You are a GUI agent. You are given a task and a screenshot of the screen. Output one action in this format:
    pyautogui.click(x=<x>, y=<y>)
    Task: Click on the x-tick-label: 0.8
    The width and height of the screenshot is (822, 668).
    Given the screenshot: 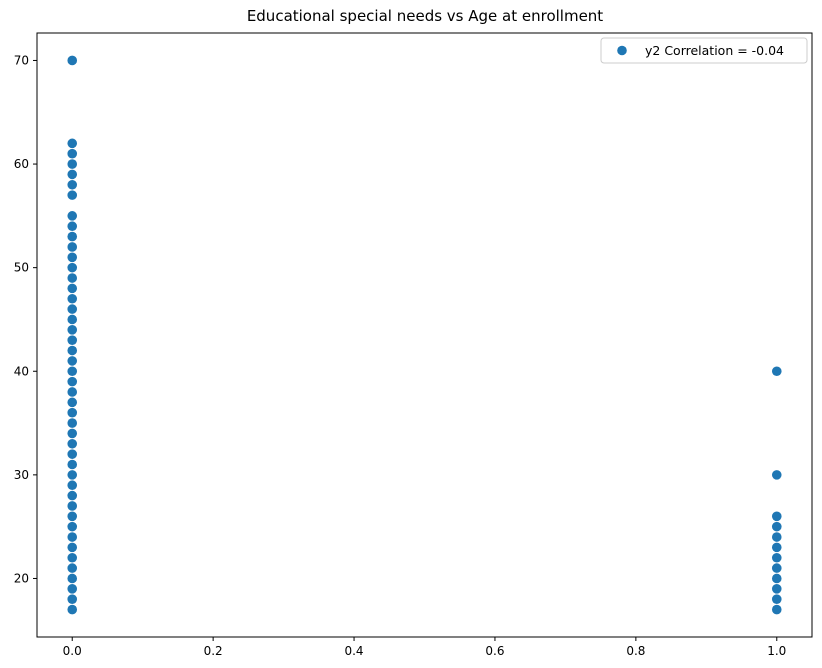 What is the action you would take?
    pyautogui.click(x=635, y=651)
    